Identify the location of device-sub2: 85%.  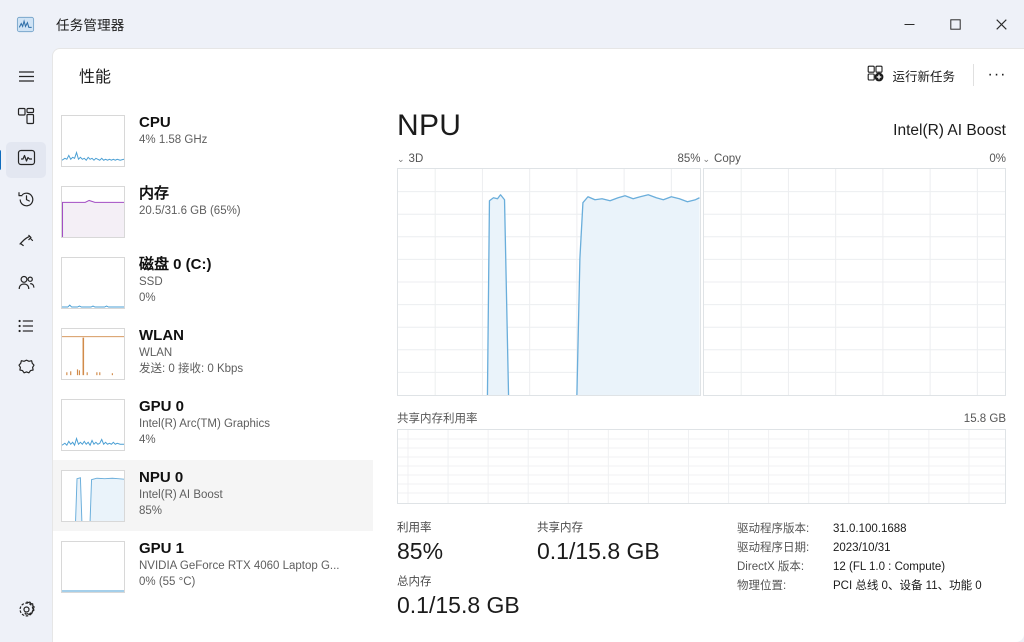
(151, 511).